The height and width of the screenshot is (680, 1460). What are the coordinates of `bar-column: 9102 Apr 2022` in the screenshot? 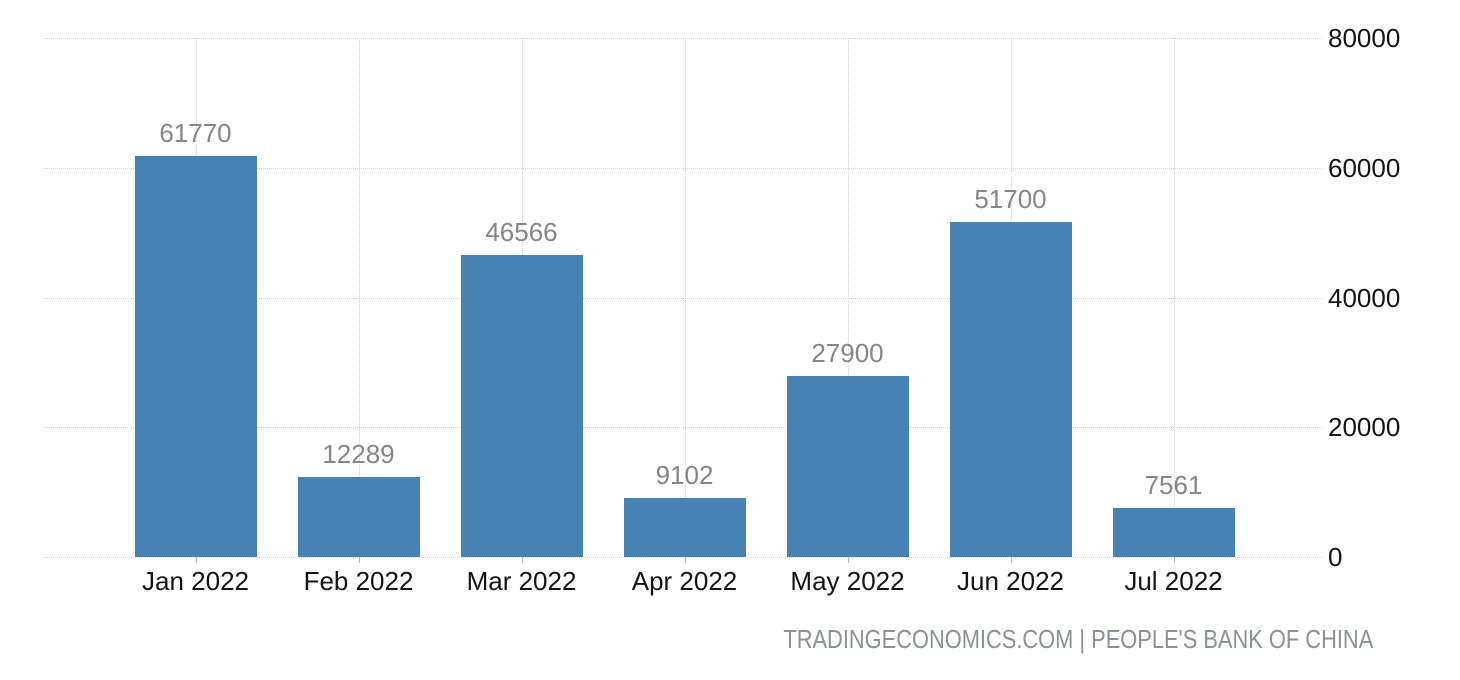 It's located at (684, 317).